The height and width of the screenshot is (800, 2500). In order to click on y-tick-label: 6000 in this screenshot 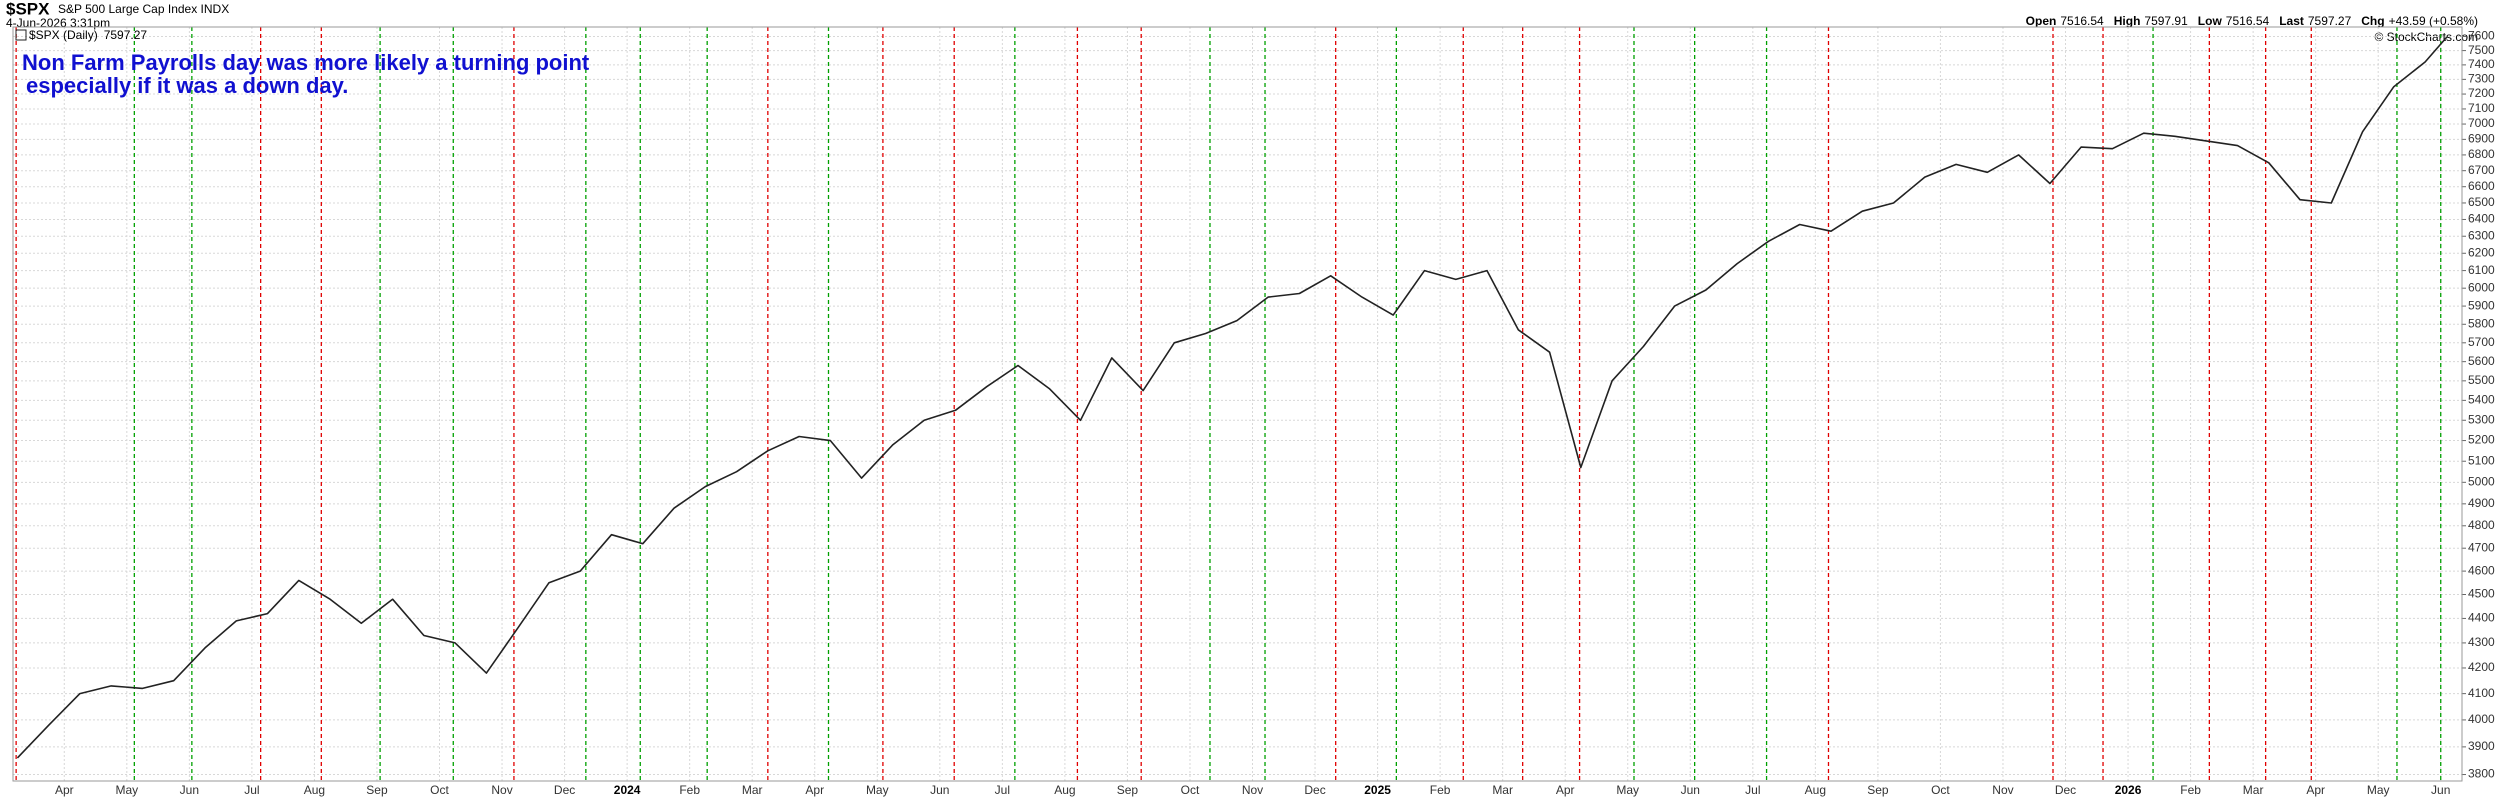, I will do `click(2481, 287)`.